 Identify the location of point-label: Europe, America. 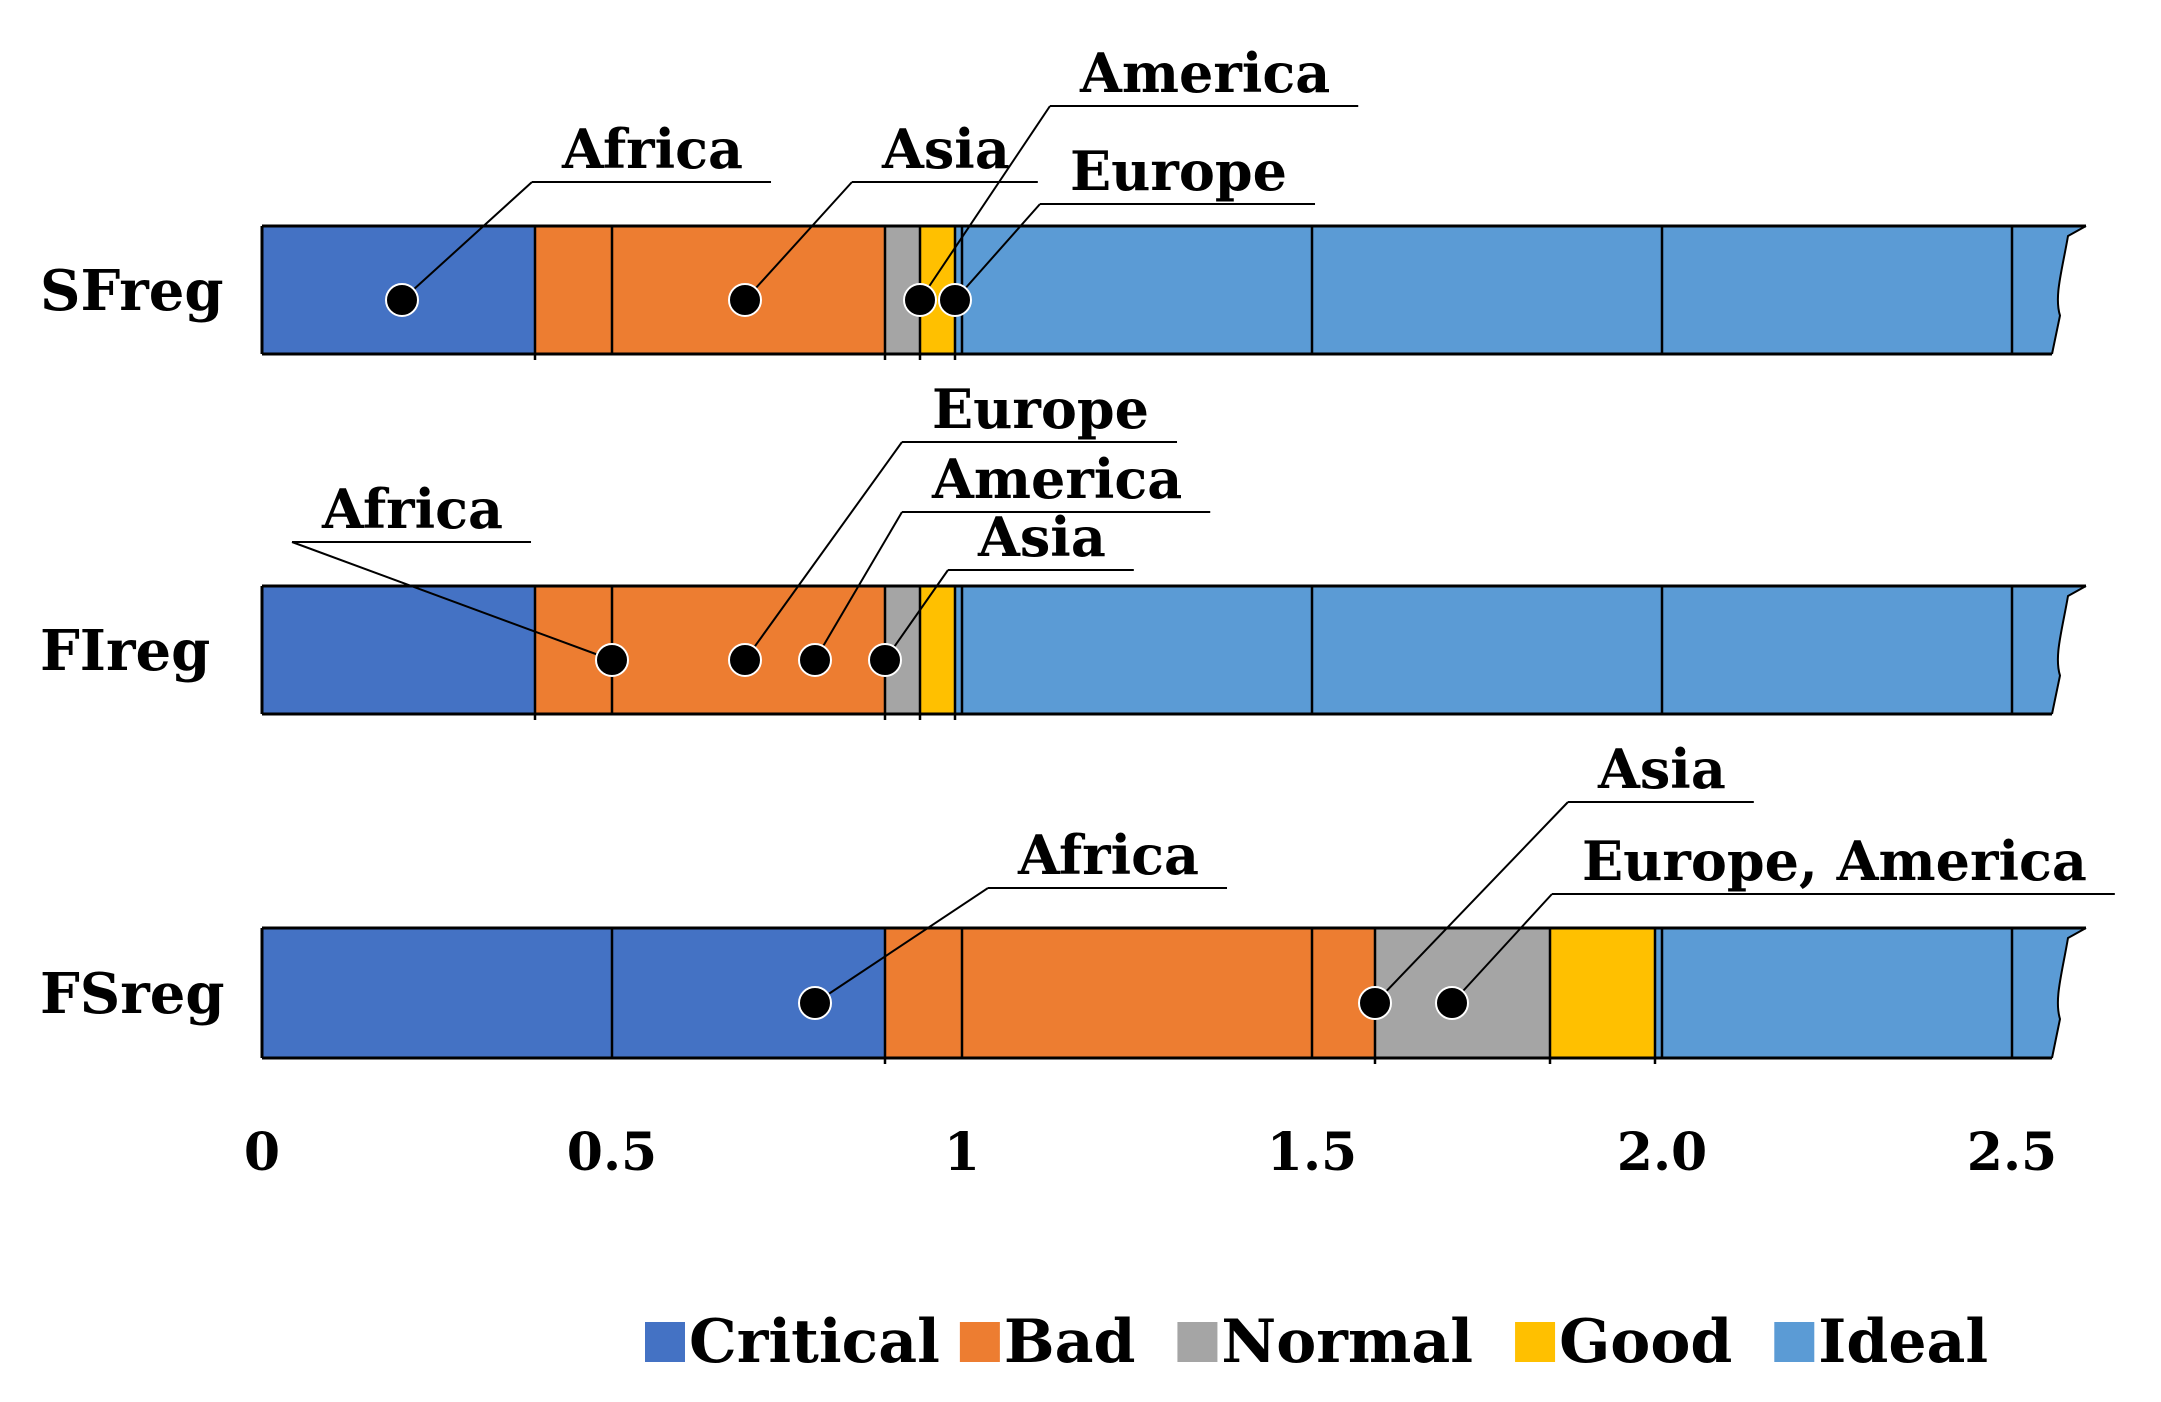
(1834, 861).